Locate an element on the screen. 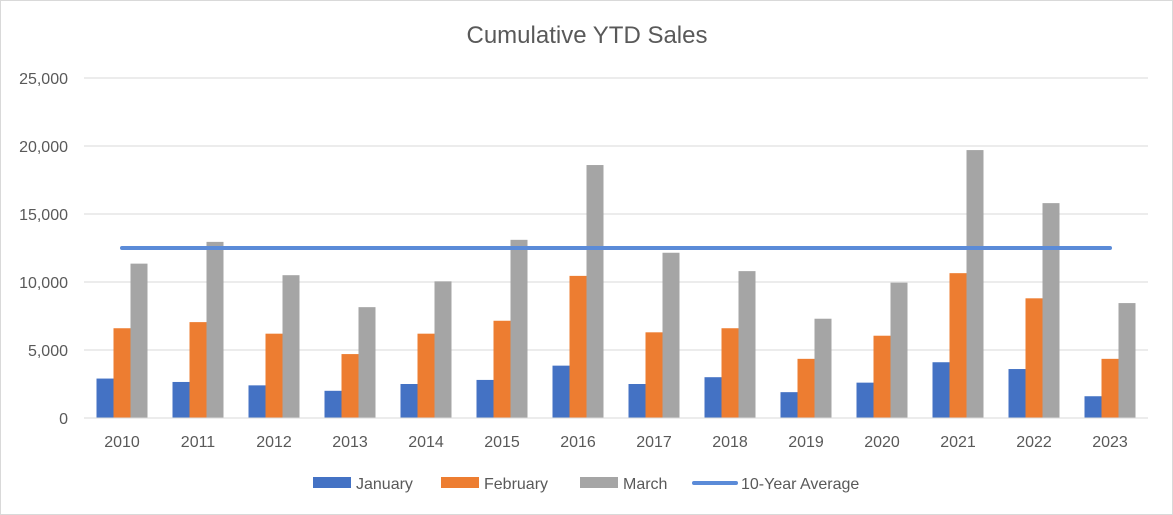 The width and height of the screenshot is (1173, 515). bar-january-2017 is located at coordinates (637, 401).